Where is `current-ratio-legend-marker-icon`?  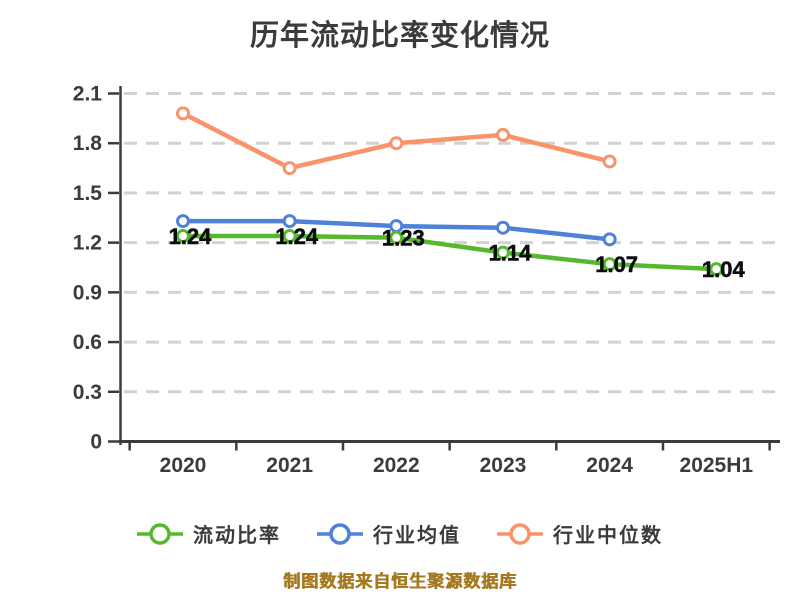 current-ratio-legend-marker-icon is located at coordinates (160, 533).